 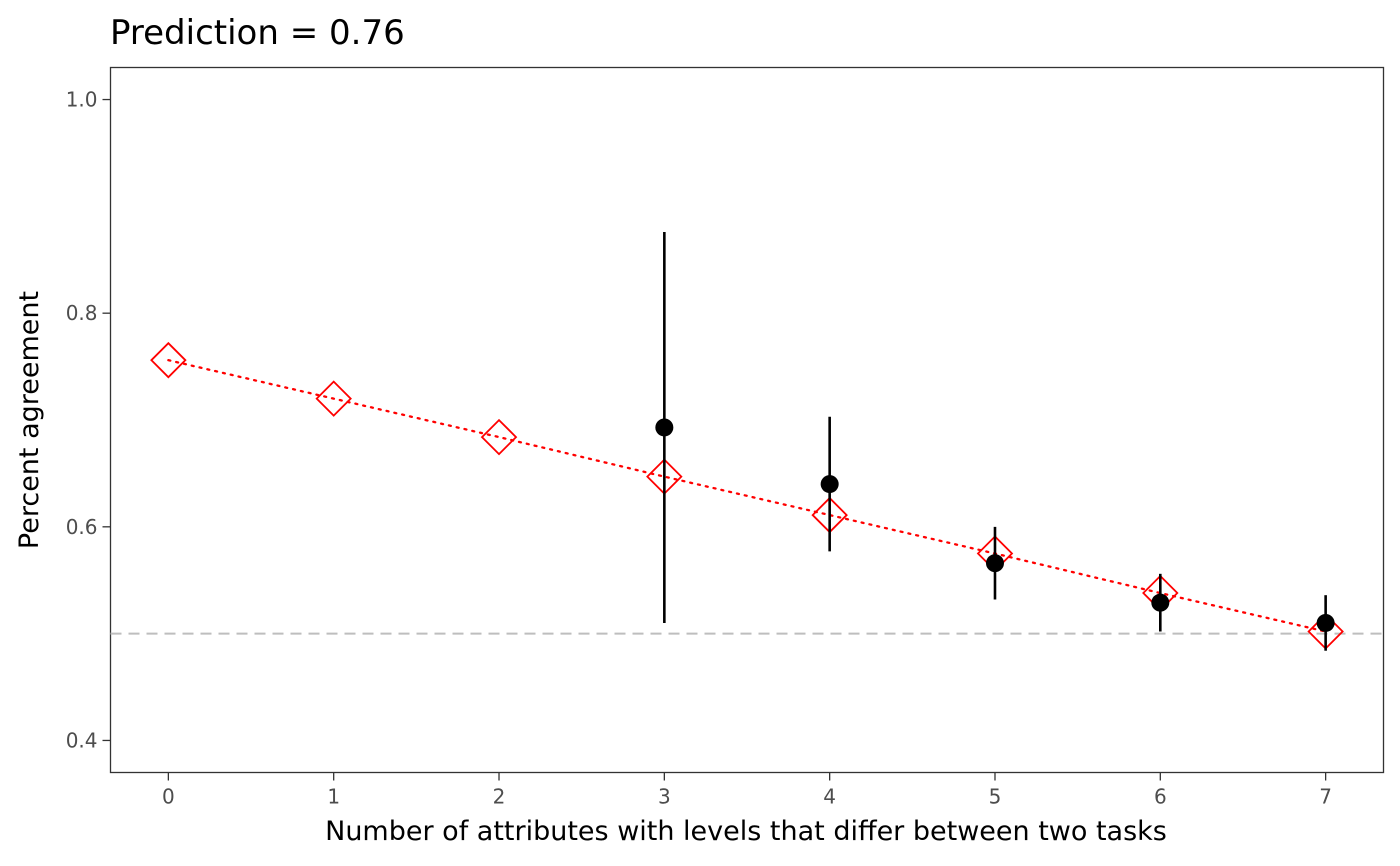 I want to click on y-tick-label: 0.6, so click(x=82, y=527).